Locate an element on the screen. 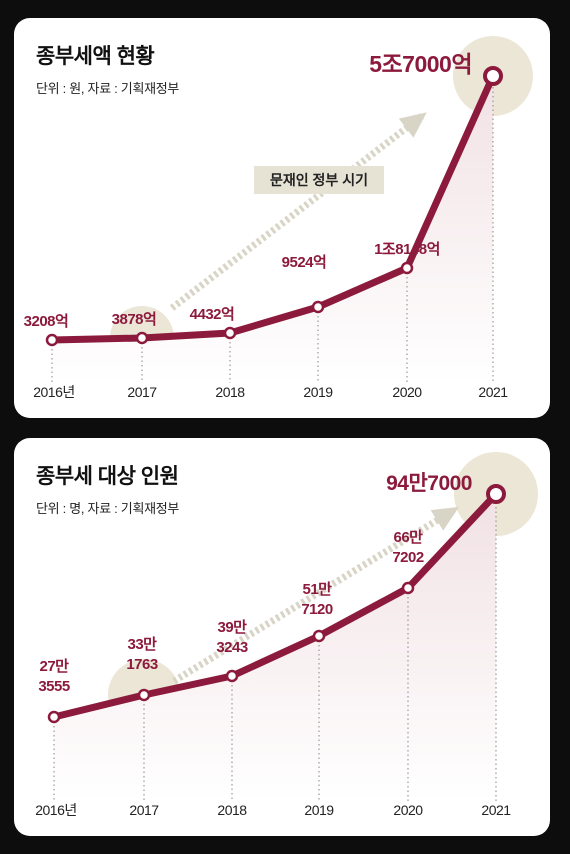  data-label-line: 3208억 is located at coordinates (46, 321).